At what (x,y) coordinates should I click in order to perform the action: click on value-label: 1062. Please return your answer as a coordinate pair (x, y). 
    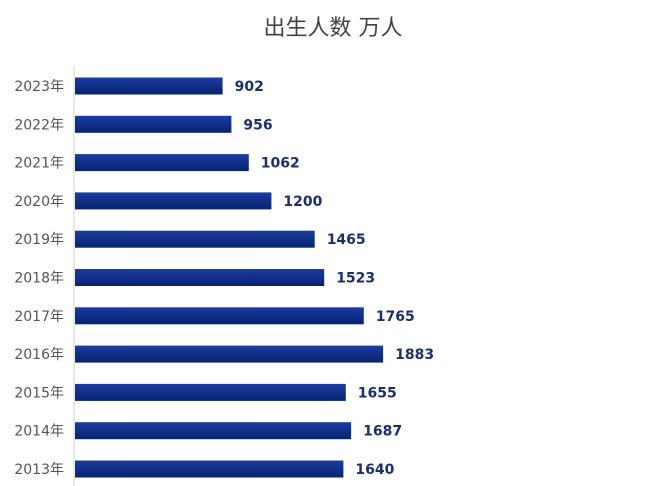
    Looking at the image, I should click on (280, 164).